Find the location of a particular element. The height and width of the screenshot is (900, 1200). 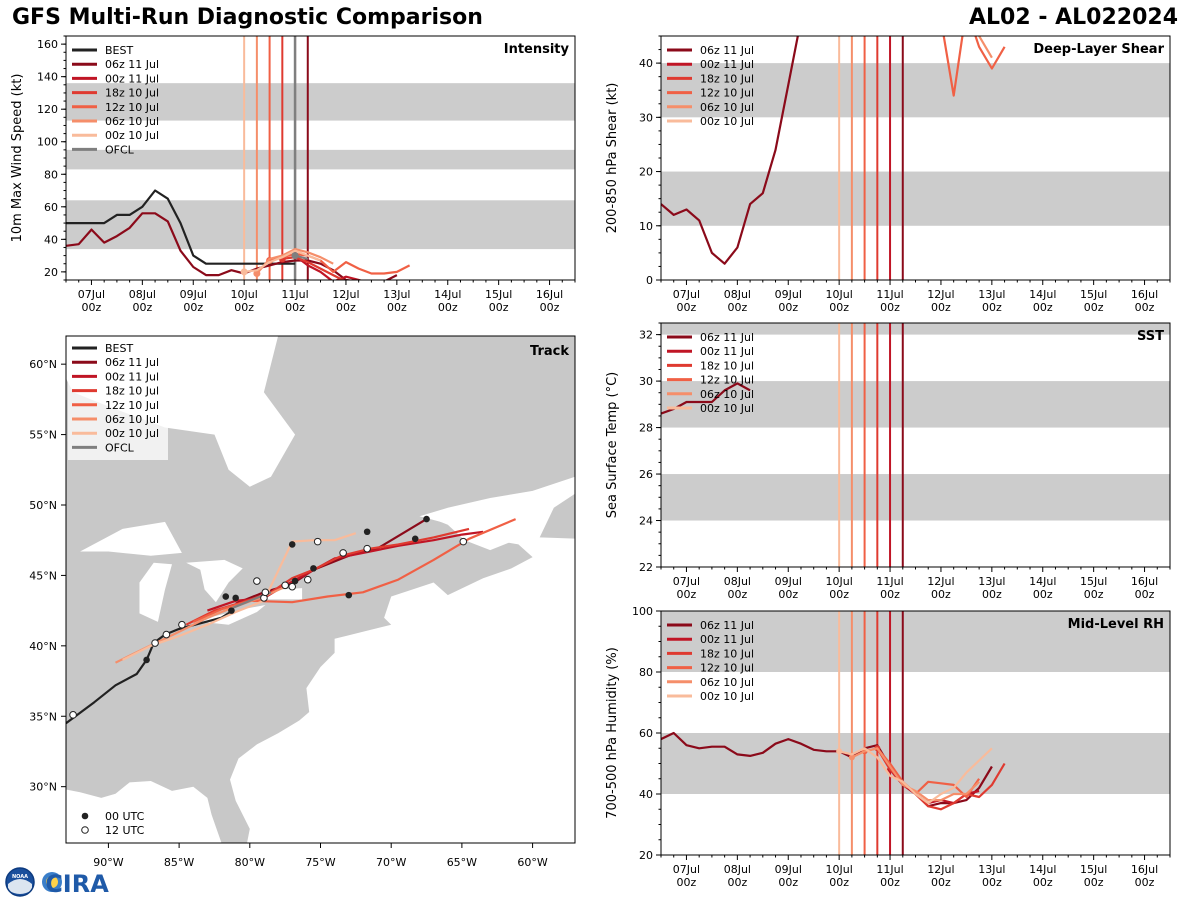

track-xtick-label: 65°W is located at coordinates (462, 862).